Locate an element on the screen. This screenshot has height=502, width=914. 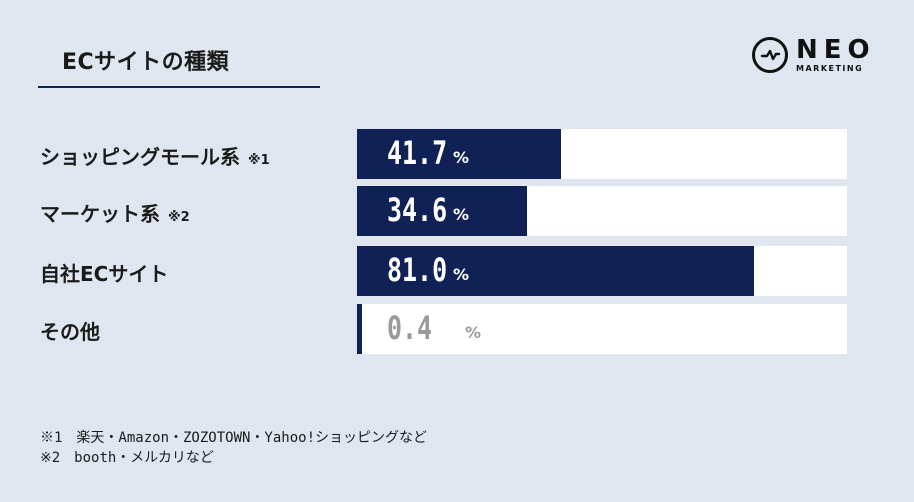
neo-marketing-logo: NEO MARKETING is located at coordinates (825, 55).